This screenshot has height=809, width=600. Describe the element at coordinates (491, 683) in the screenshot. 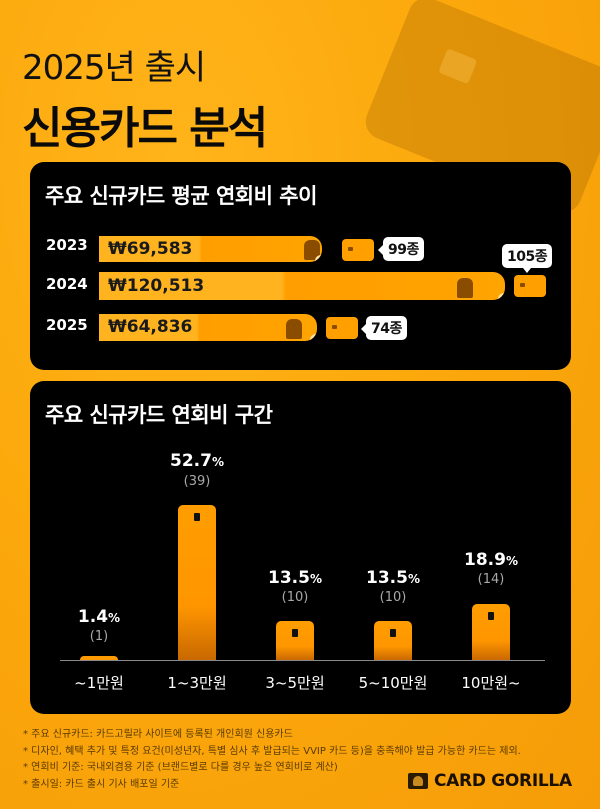

I see `category-label: 10만원~` at that location.